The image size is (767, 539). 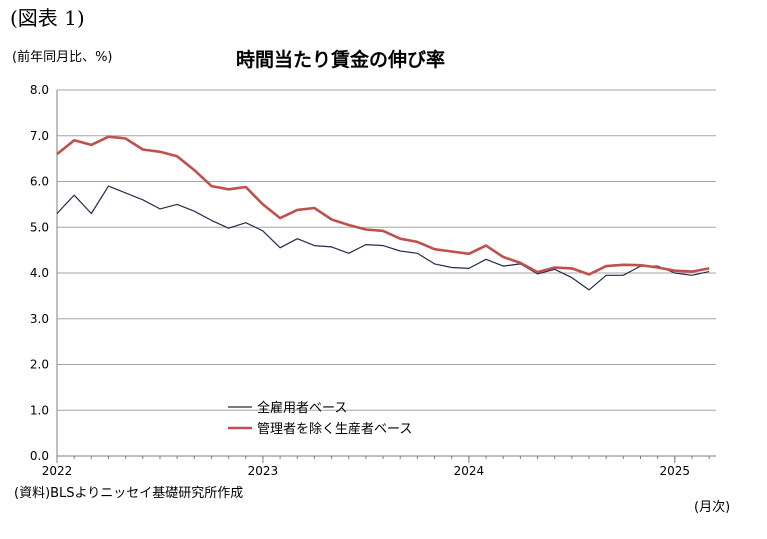 I want to click on y-tick-label: 8.0, so click(x=39, y=90).